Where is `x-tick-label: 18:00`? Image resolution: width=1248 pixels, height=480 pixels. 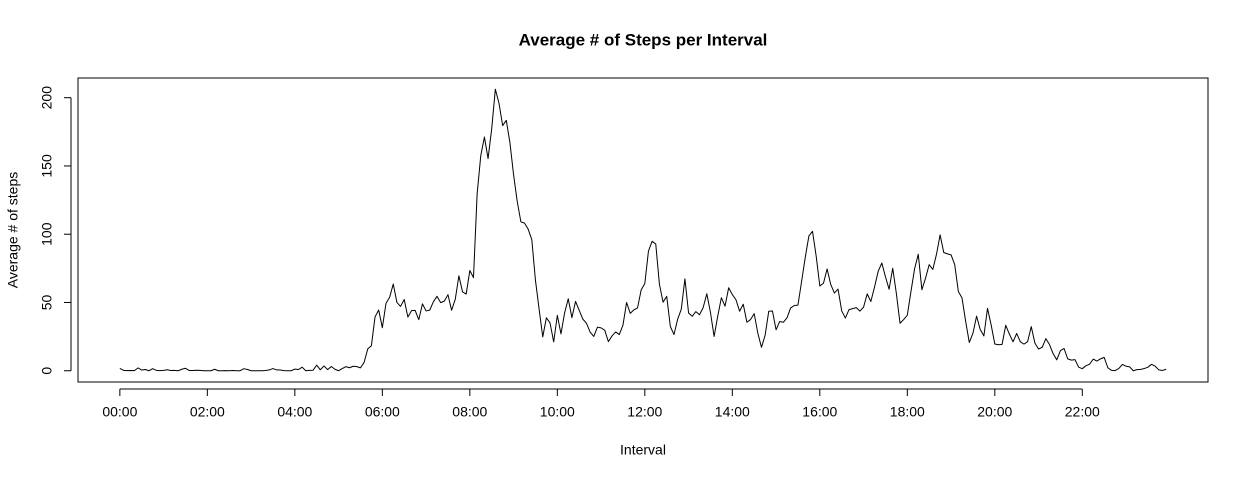 x-tick-label: 18:00 is located at coordinates (907, 412).